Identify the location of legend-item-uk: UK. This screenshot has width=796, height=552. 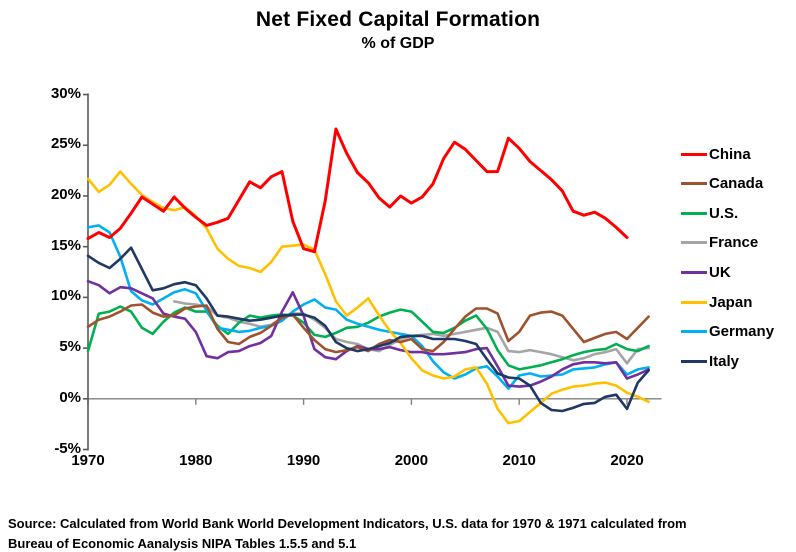
(706, 272).